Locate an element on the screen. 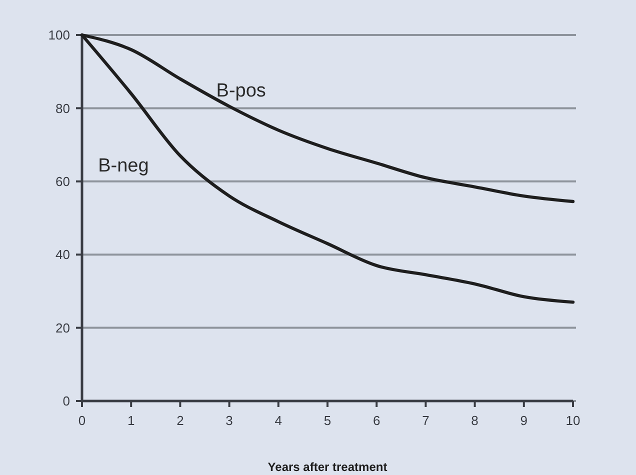  x-tick-label: 5 is located at coordinates (328, 420).